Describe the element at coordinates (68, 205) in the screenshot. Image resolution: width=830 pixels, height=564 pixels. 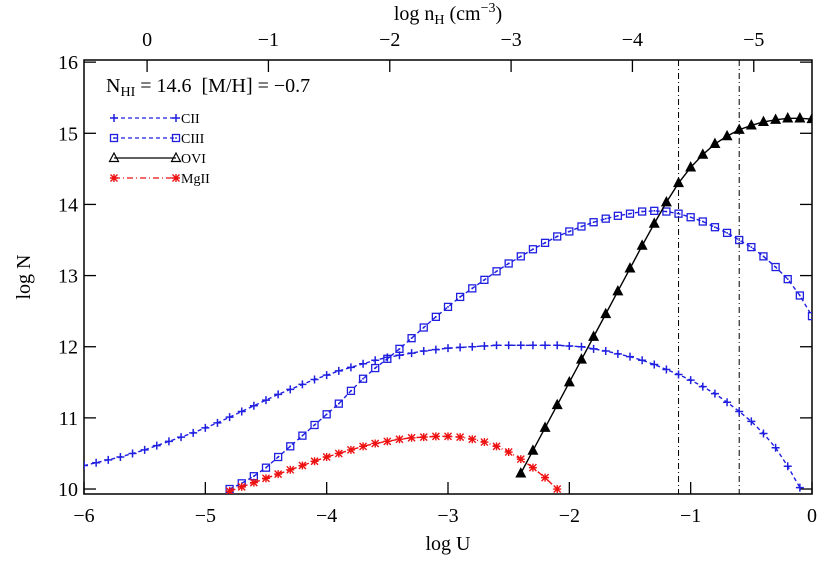
I see `y-tick-label: 14` at that location.